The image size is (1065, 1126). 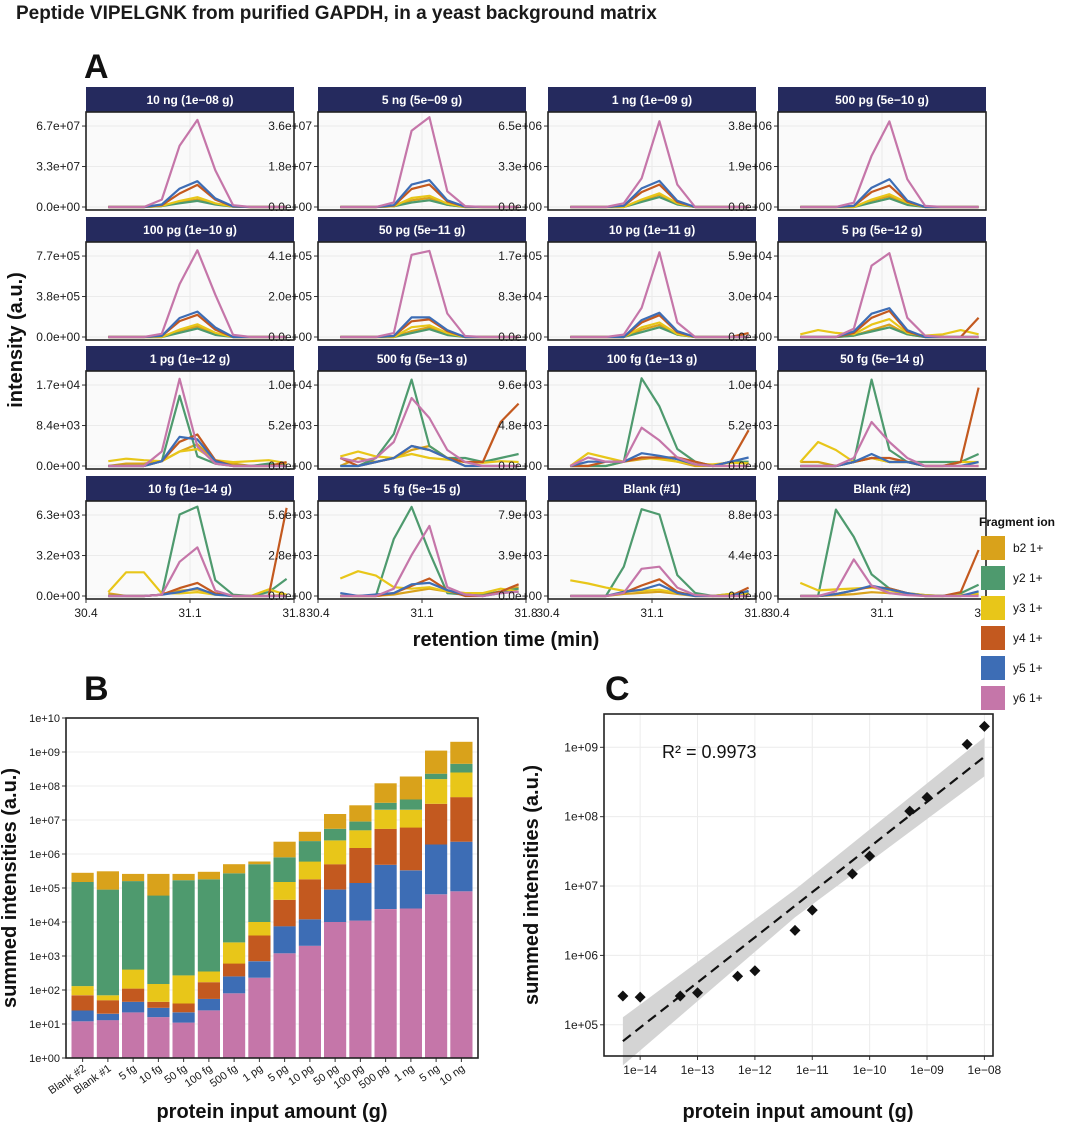 I want to click on facet-y-tick-label: 1.7e+04, so click(x=58, y=385).